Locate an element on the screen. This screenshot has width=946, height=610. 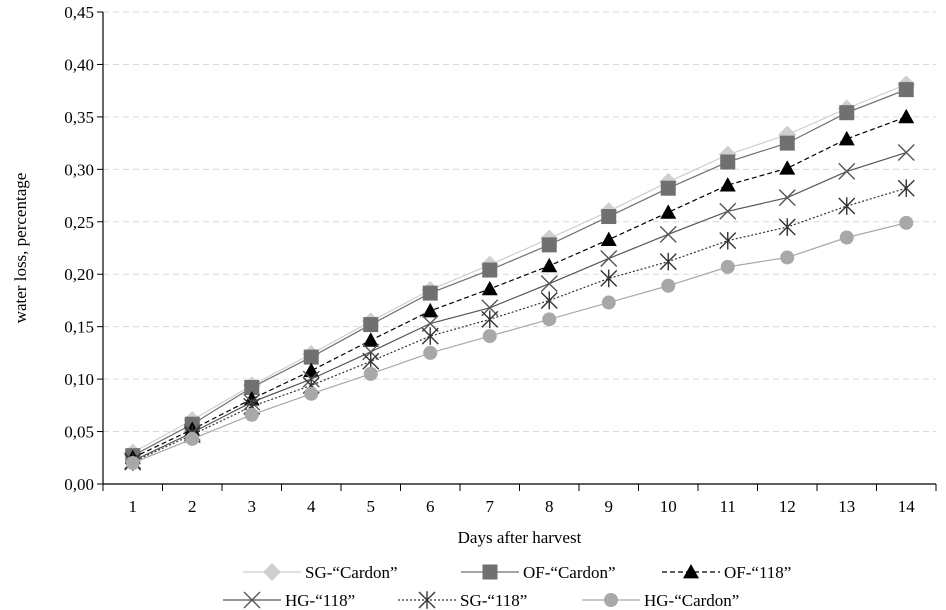
x-tick-label: 14 is located at coordinates (907, 506).